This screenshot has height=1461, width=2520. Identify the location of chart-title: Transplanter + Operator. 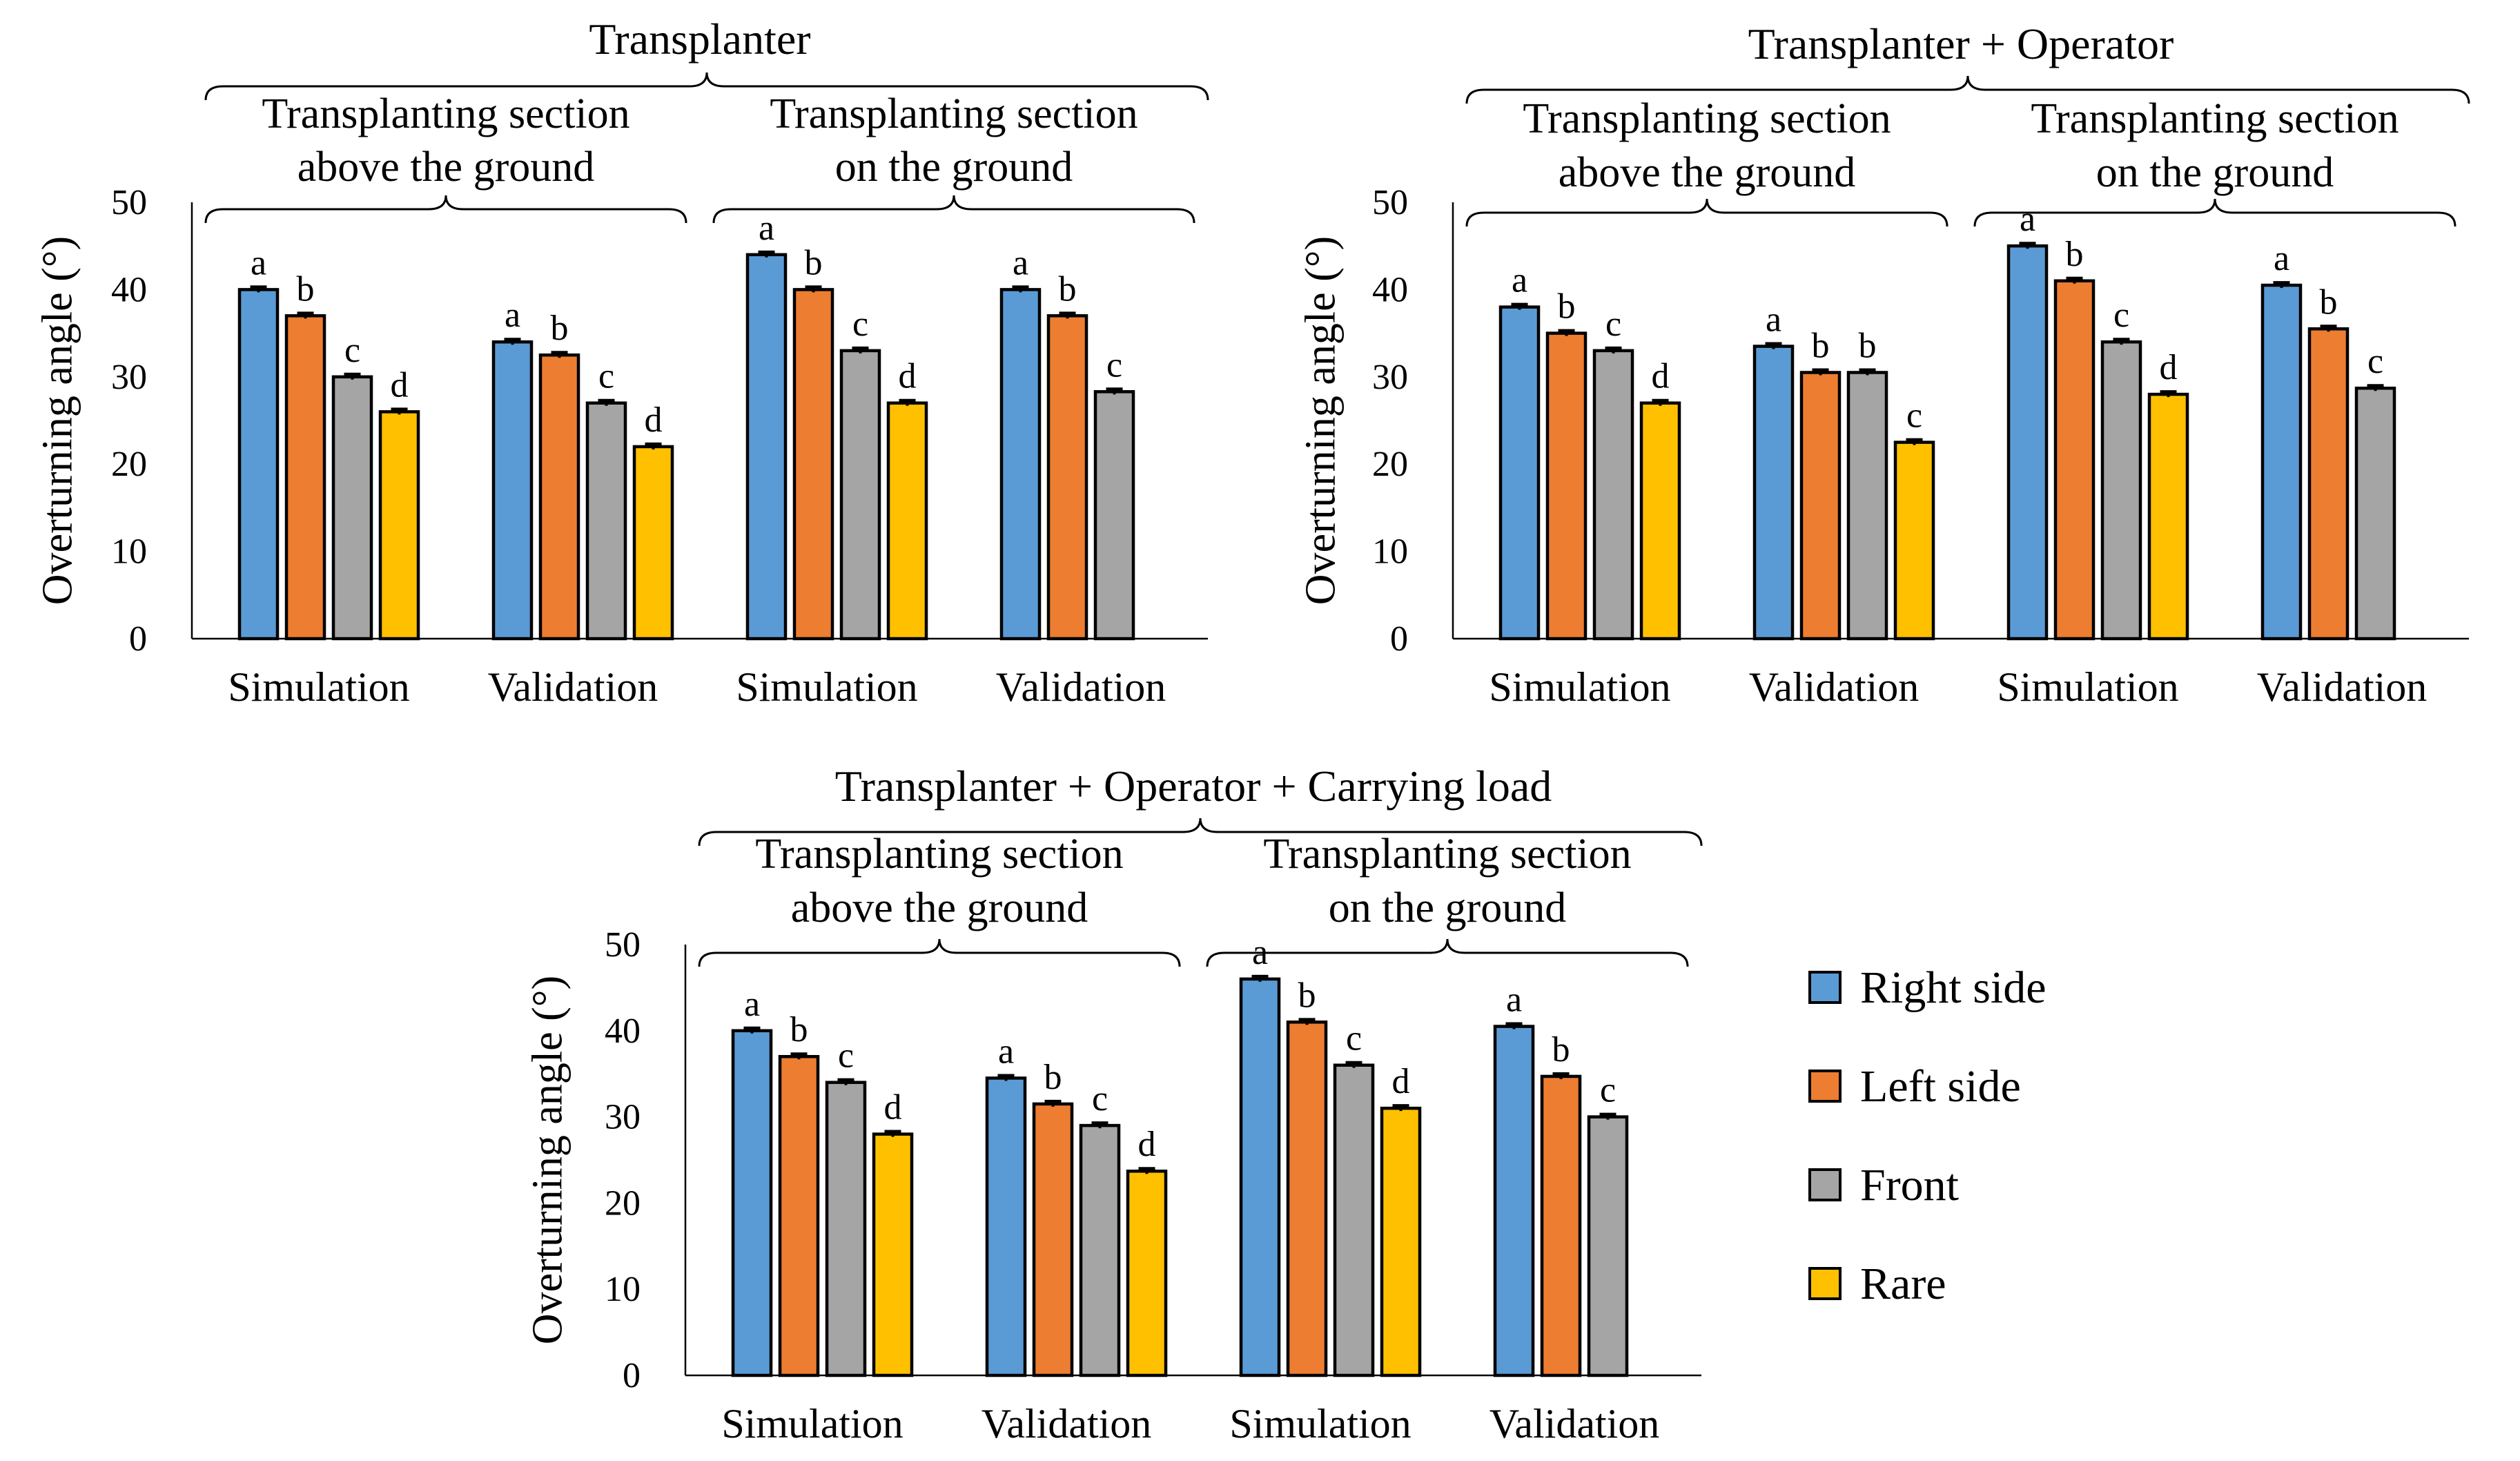
(1961, 43).